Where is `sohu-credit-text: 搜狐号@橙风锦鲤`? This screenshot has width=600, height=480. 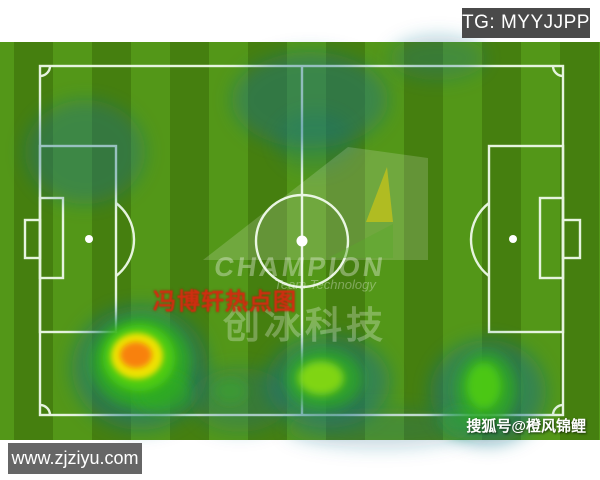 sohu-credit-text: 搜狐号@橙风锦鲤 is located at coordinates (526, 426).